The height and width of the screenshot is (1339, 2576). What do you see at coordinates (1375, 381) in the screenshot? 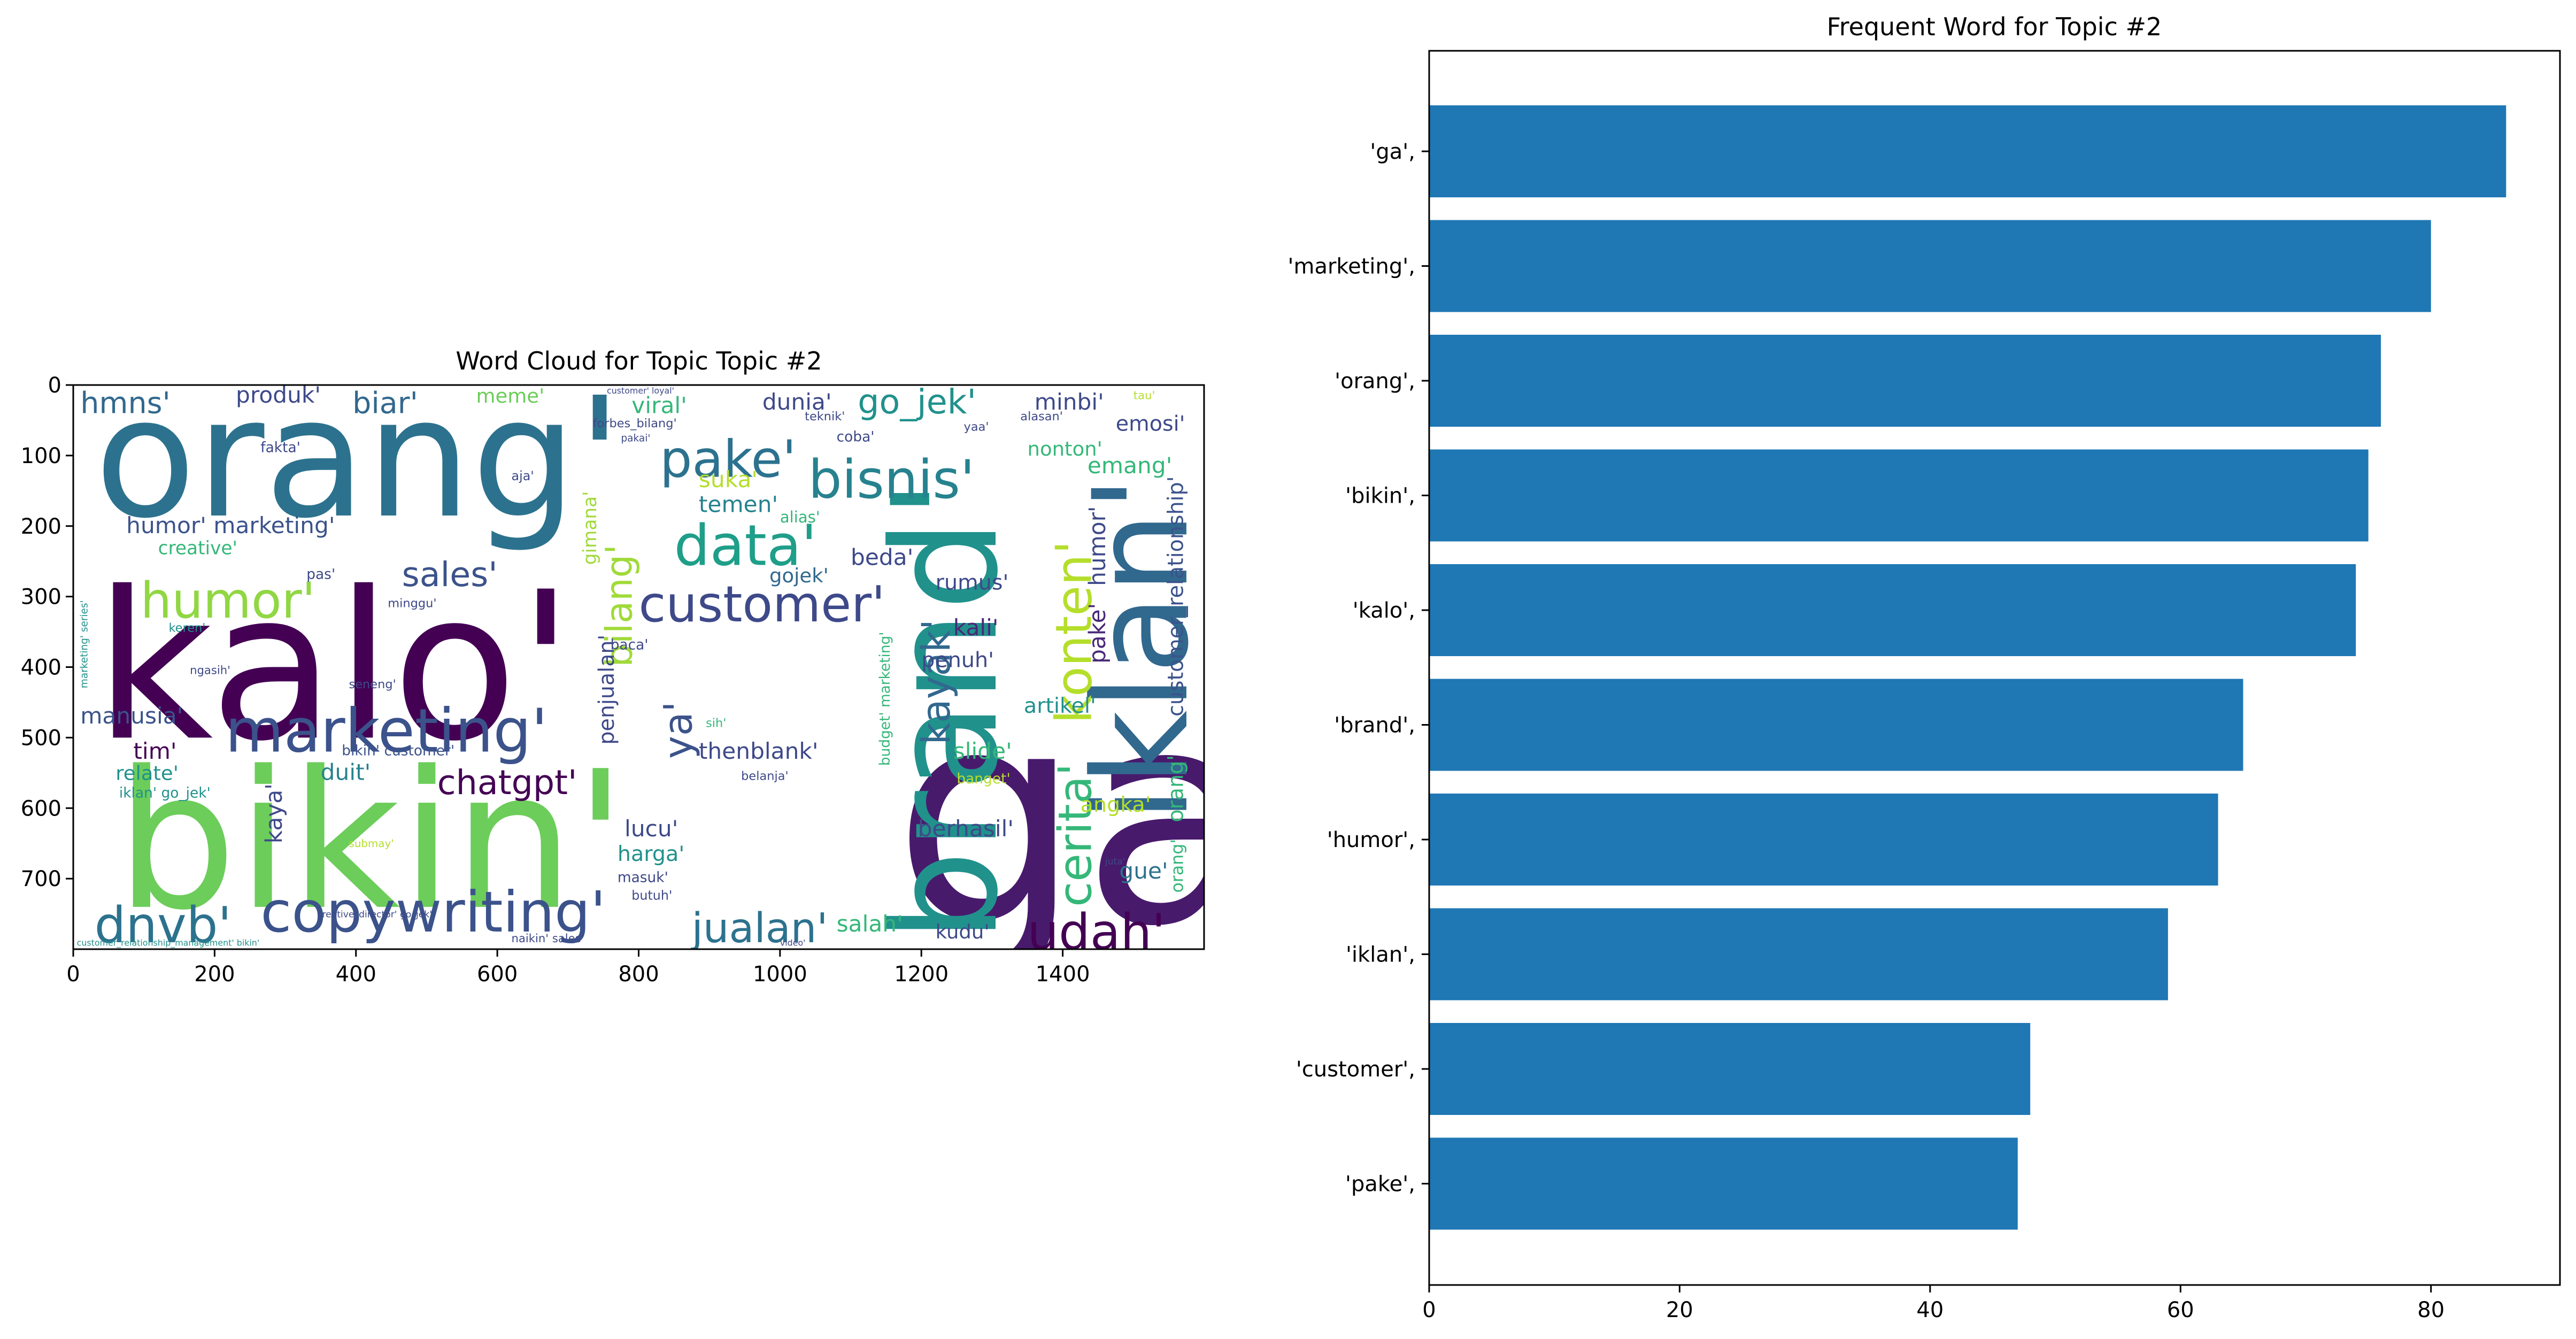
I see `category-label: 'orang',` at bounding box center [1375, 381].